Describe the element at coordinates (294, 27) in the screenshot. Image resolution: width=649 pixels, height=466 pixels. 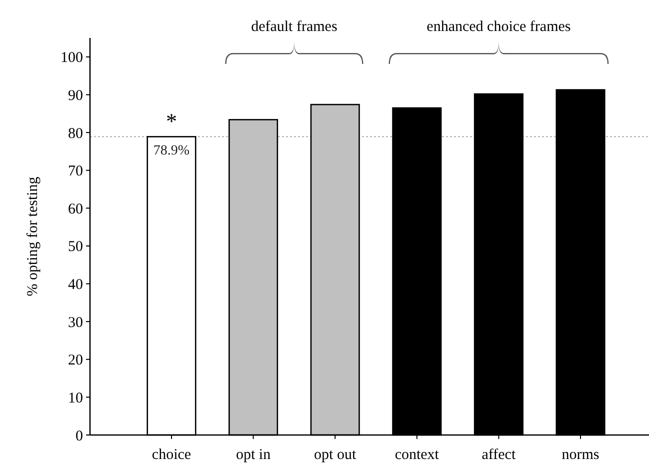
I see `text: default frames` at that location.